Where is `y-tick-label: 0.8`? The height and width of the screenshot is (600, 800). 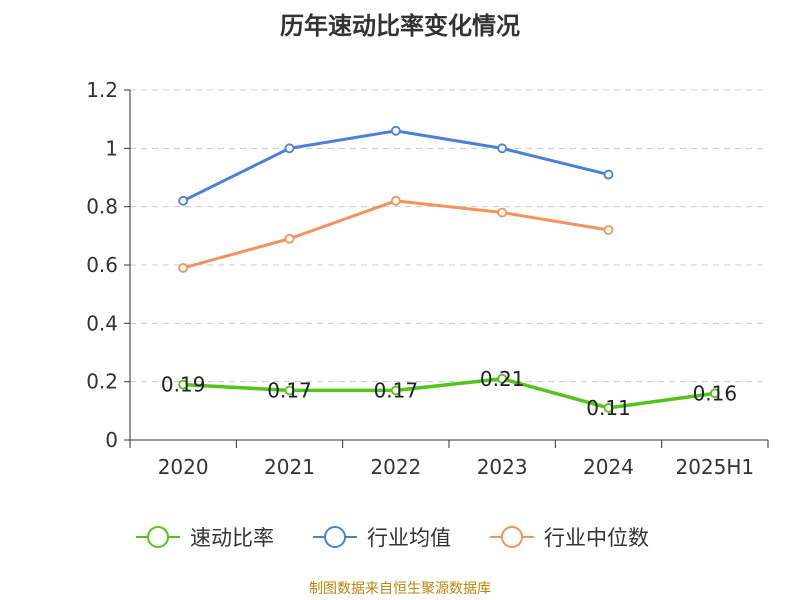
y-tick-label: 0.8 is located at coordinates (102, 207).